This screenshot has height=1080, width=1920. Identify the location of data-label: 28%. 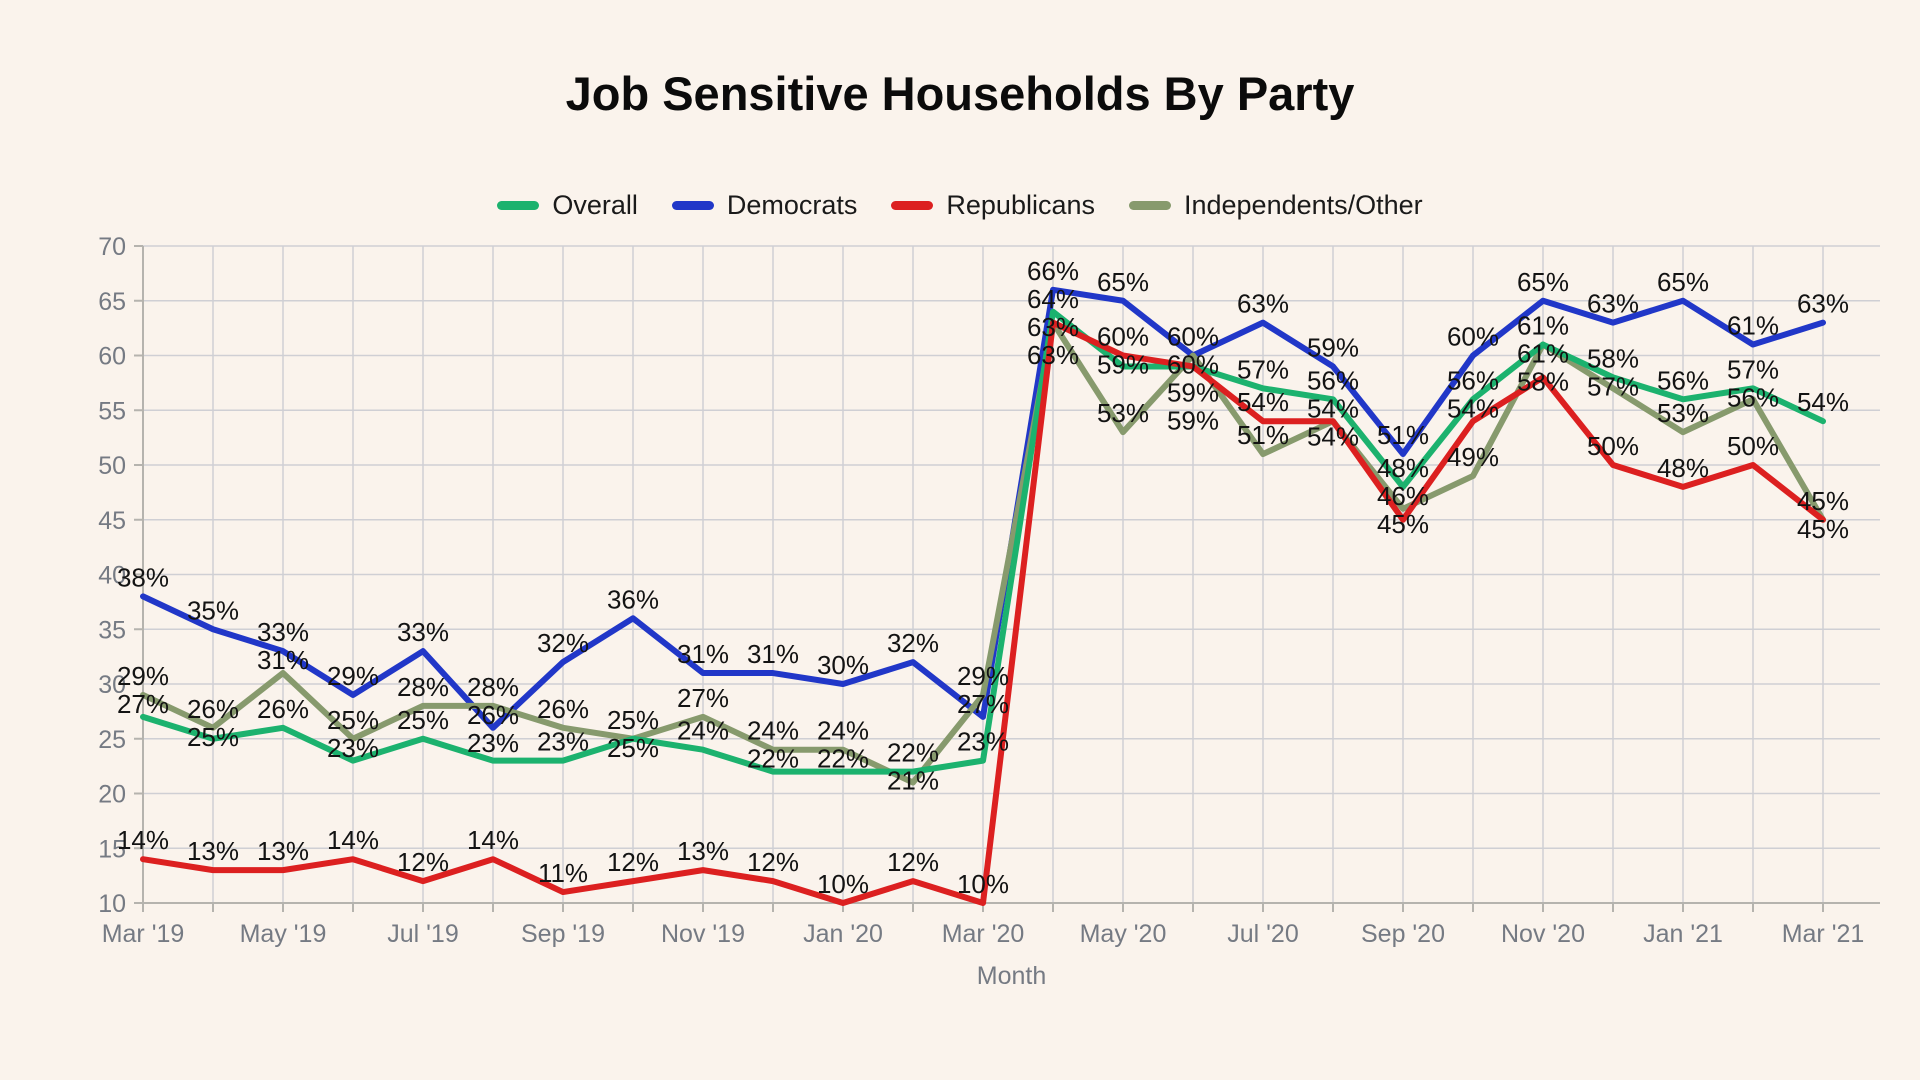
(423, 687).